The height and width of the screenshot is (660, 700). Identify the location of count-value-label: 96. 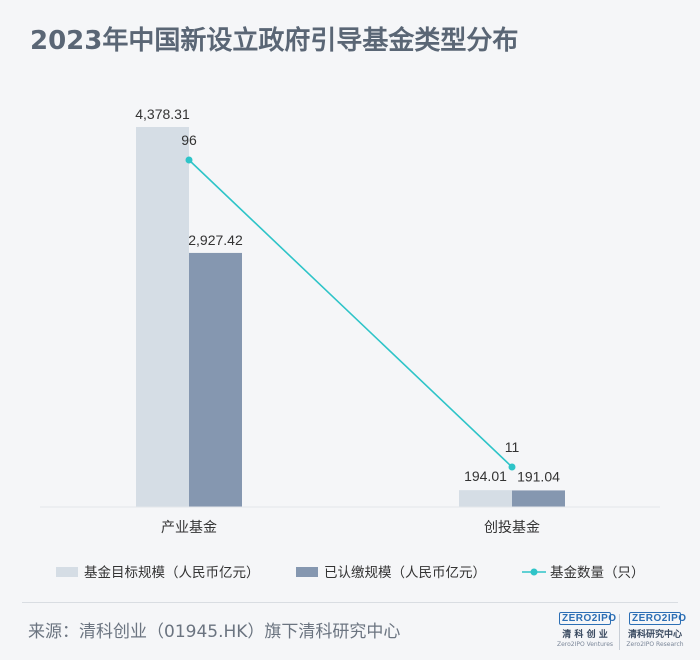
(189, 140).